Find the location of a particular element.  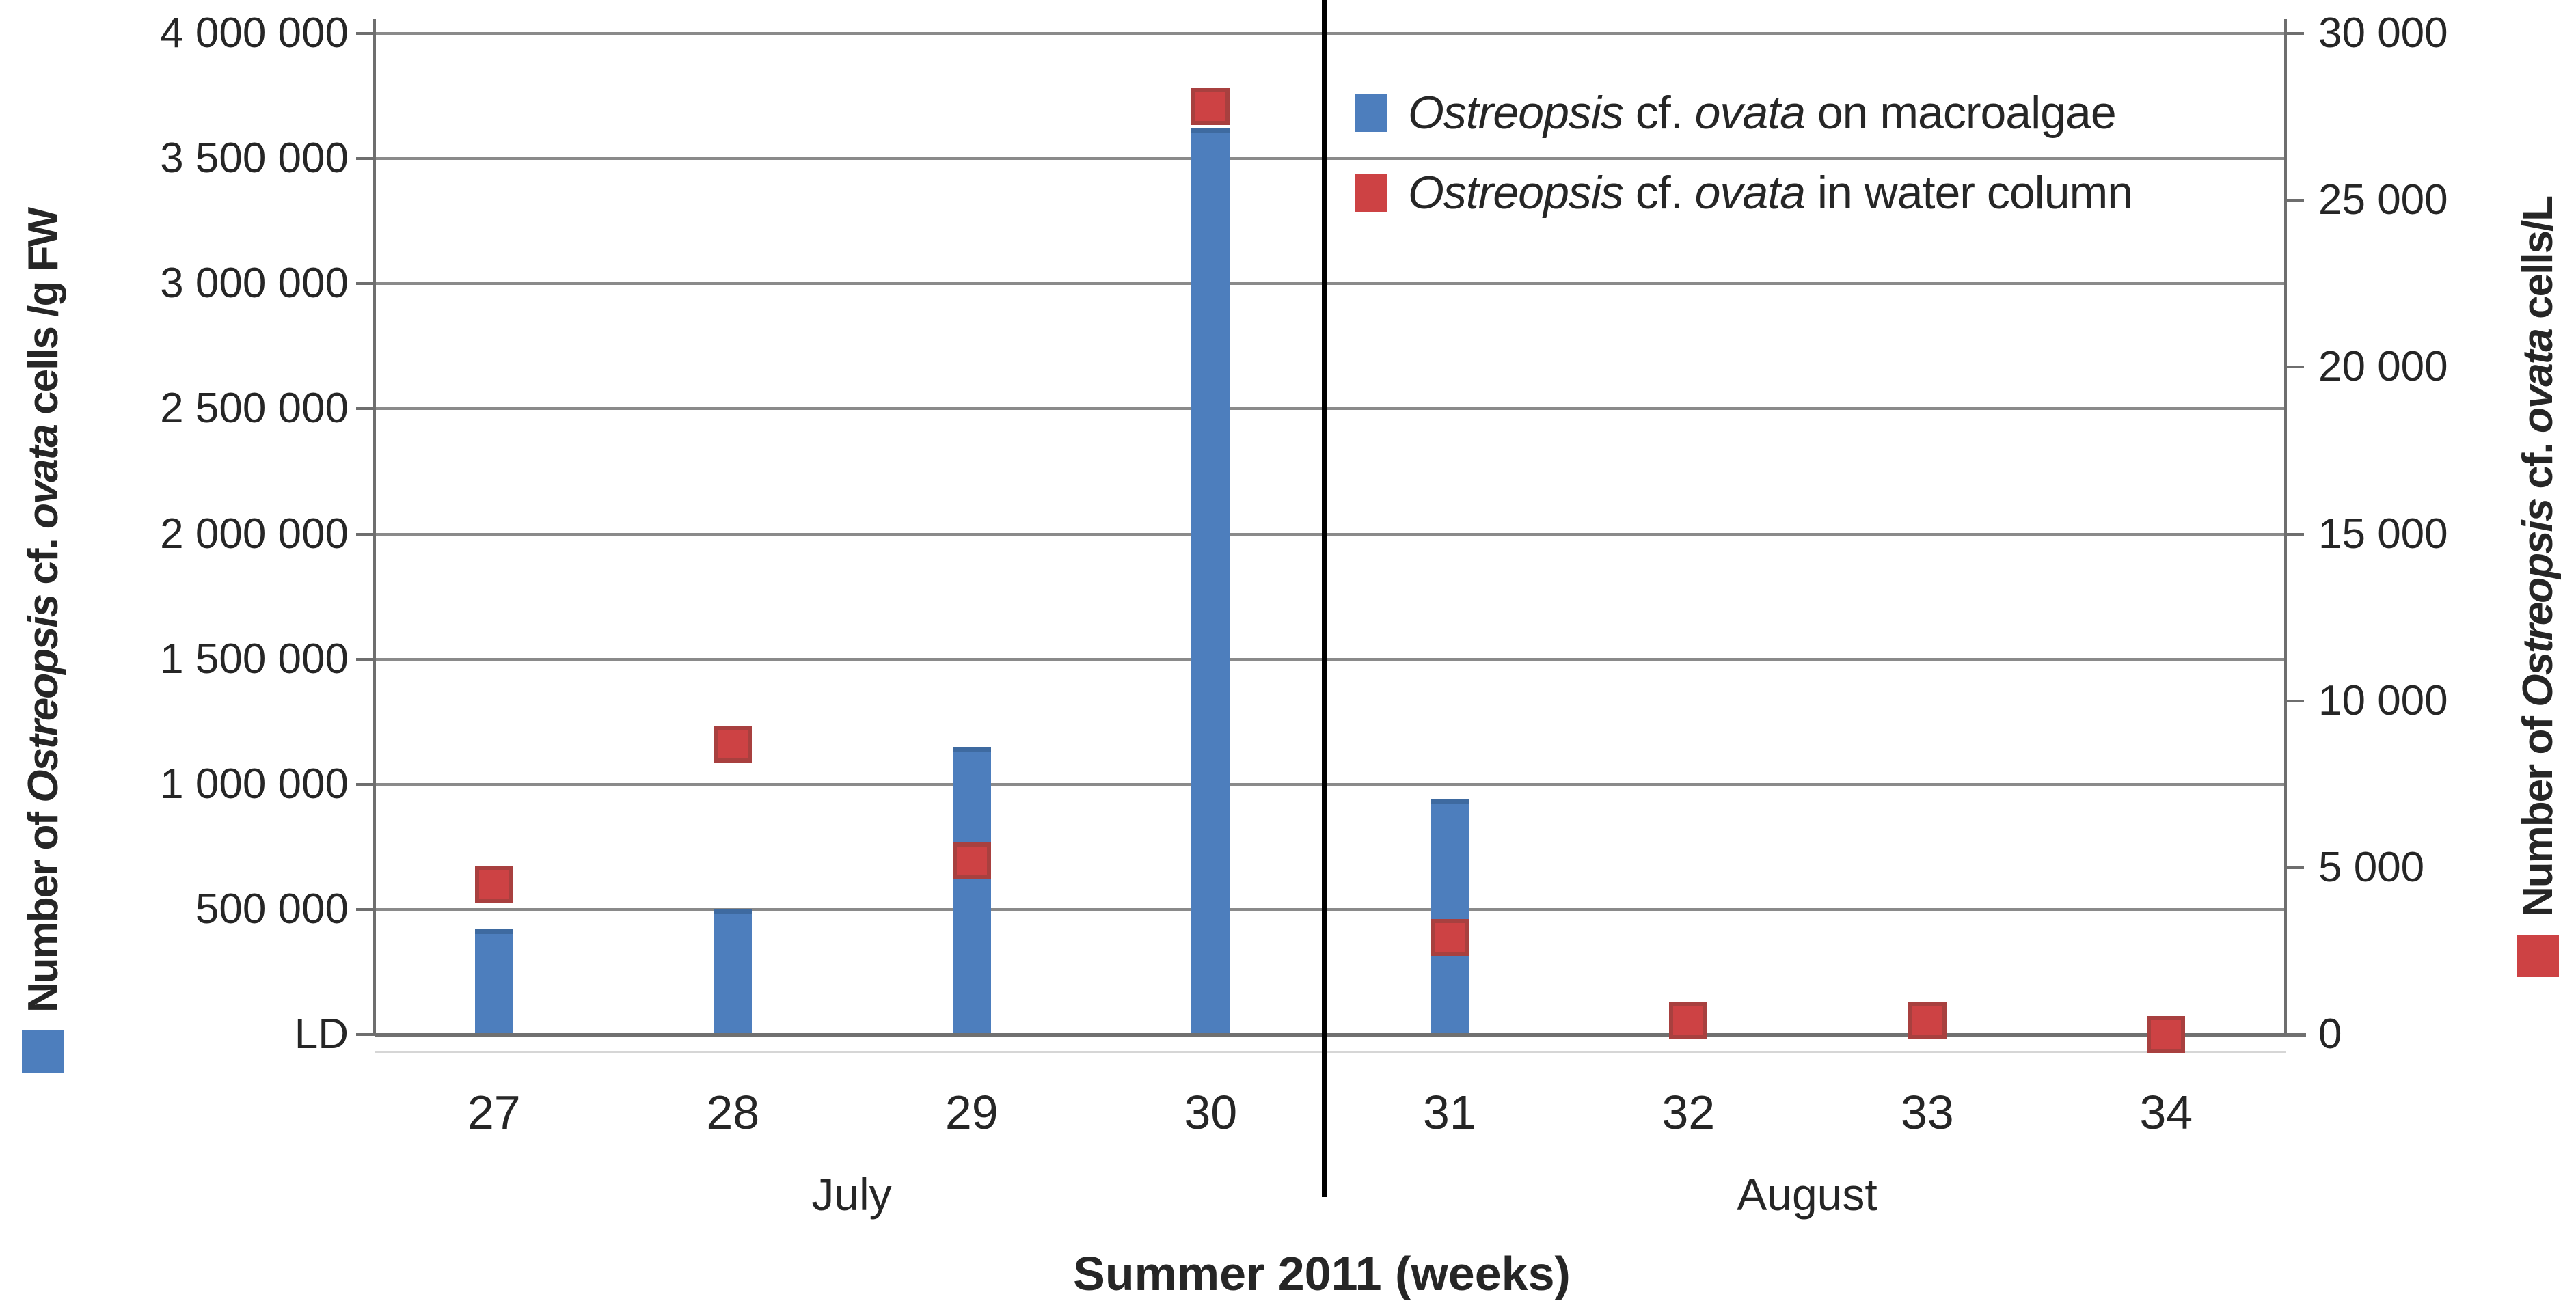

legend-label-water-column: Ostreopsis cf. ovata in water column is located at coordinates (1771, 193).